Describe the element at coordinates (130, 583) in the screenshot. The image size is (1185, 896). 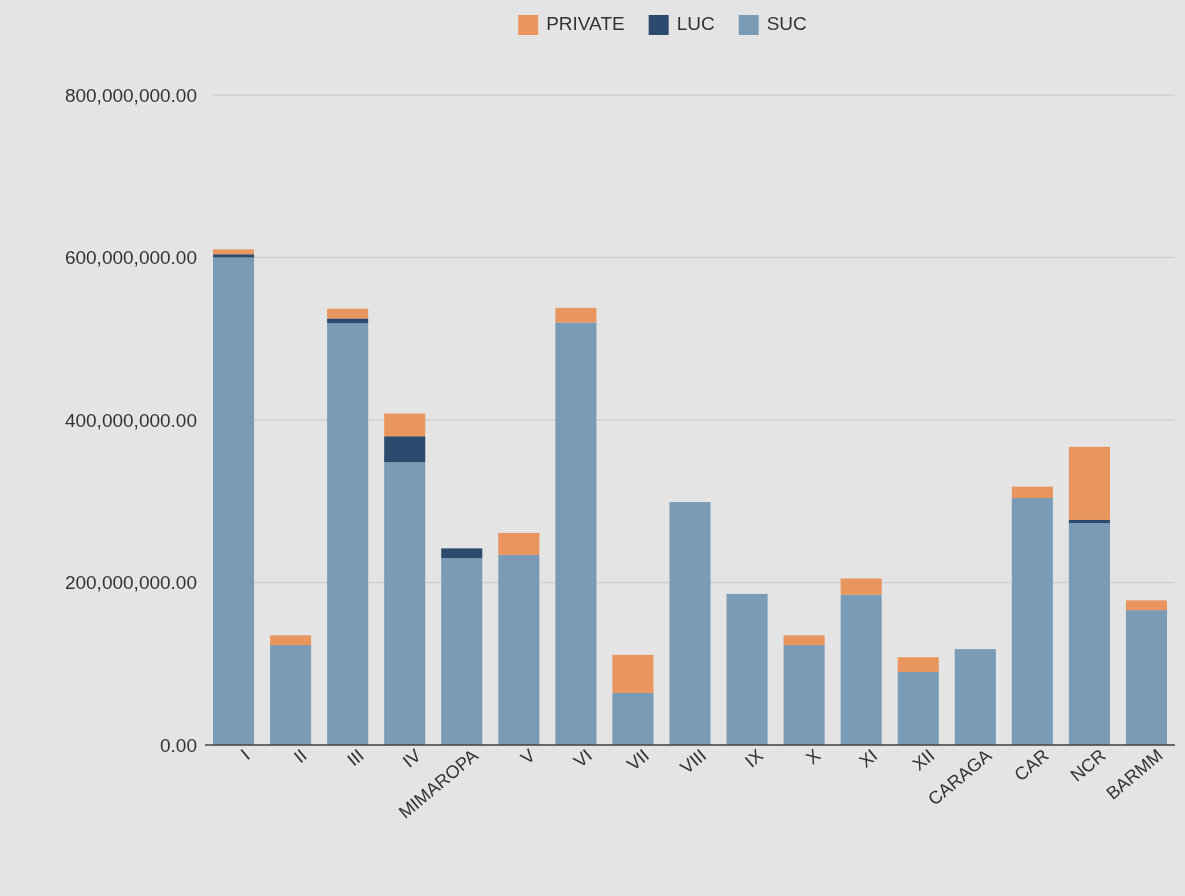
I see `y-tick-label: 200,000,000.00` at that location.